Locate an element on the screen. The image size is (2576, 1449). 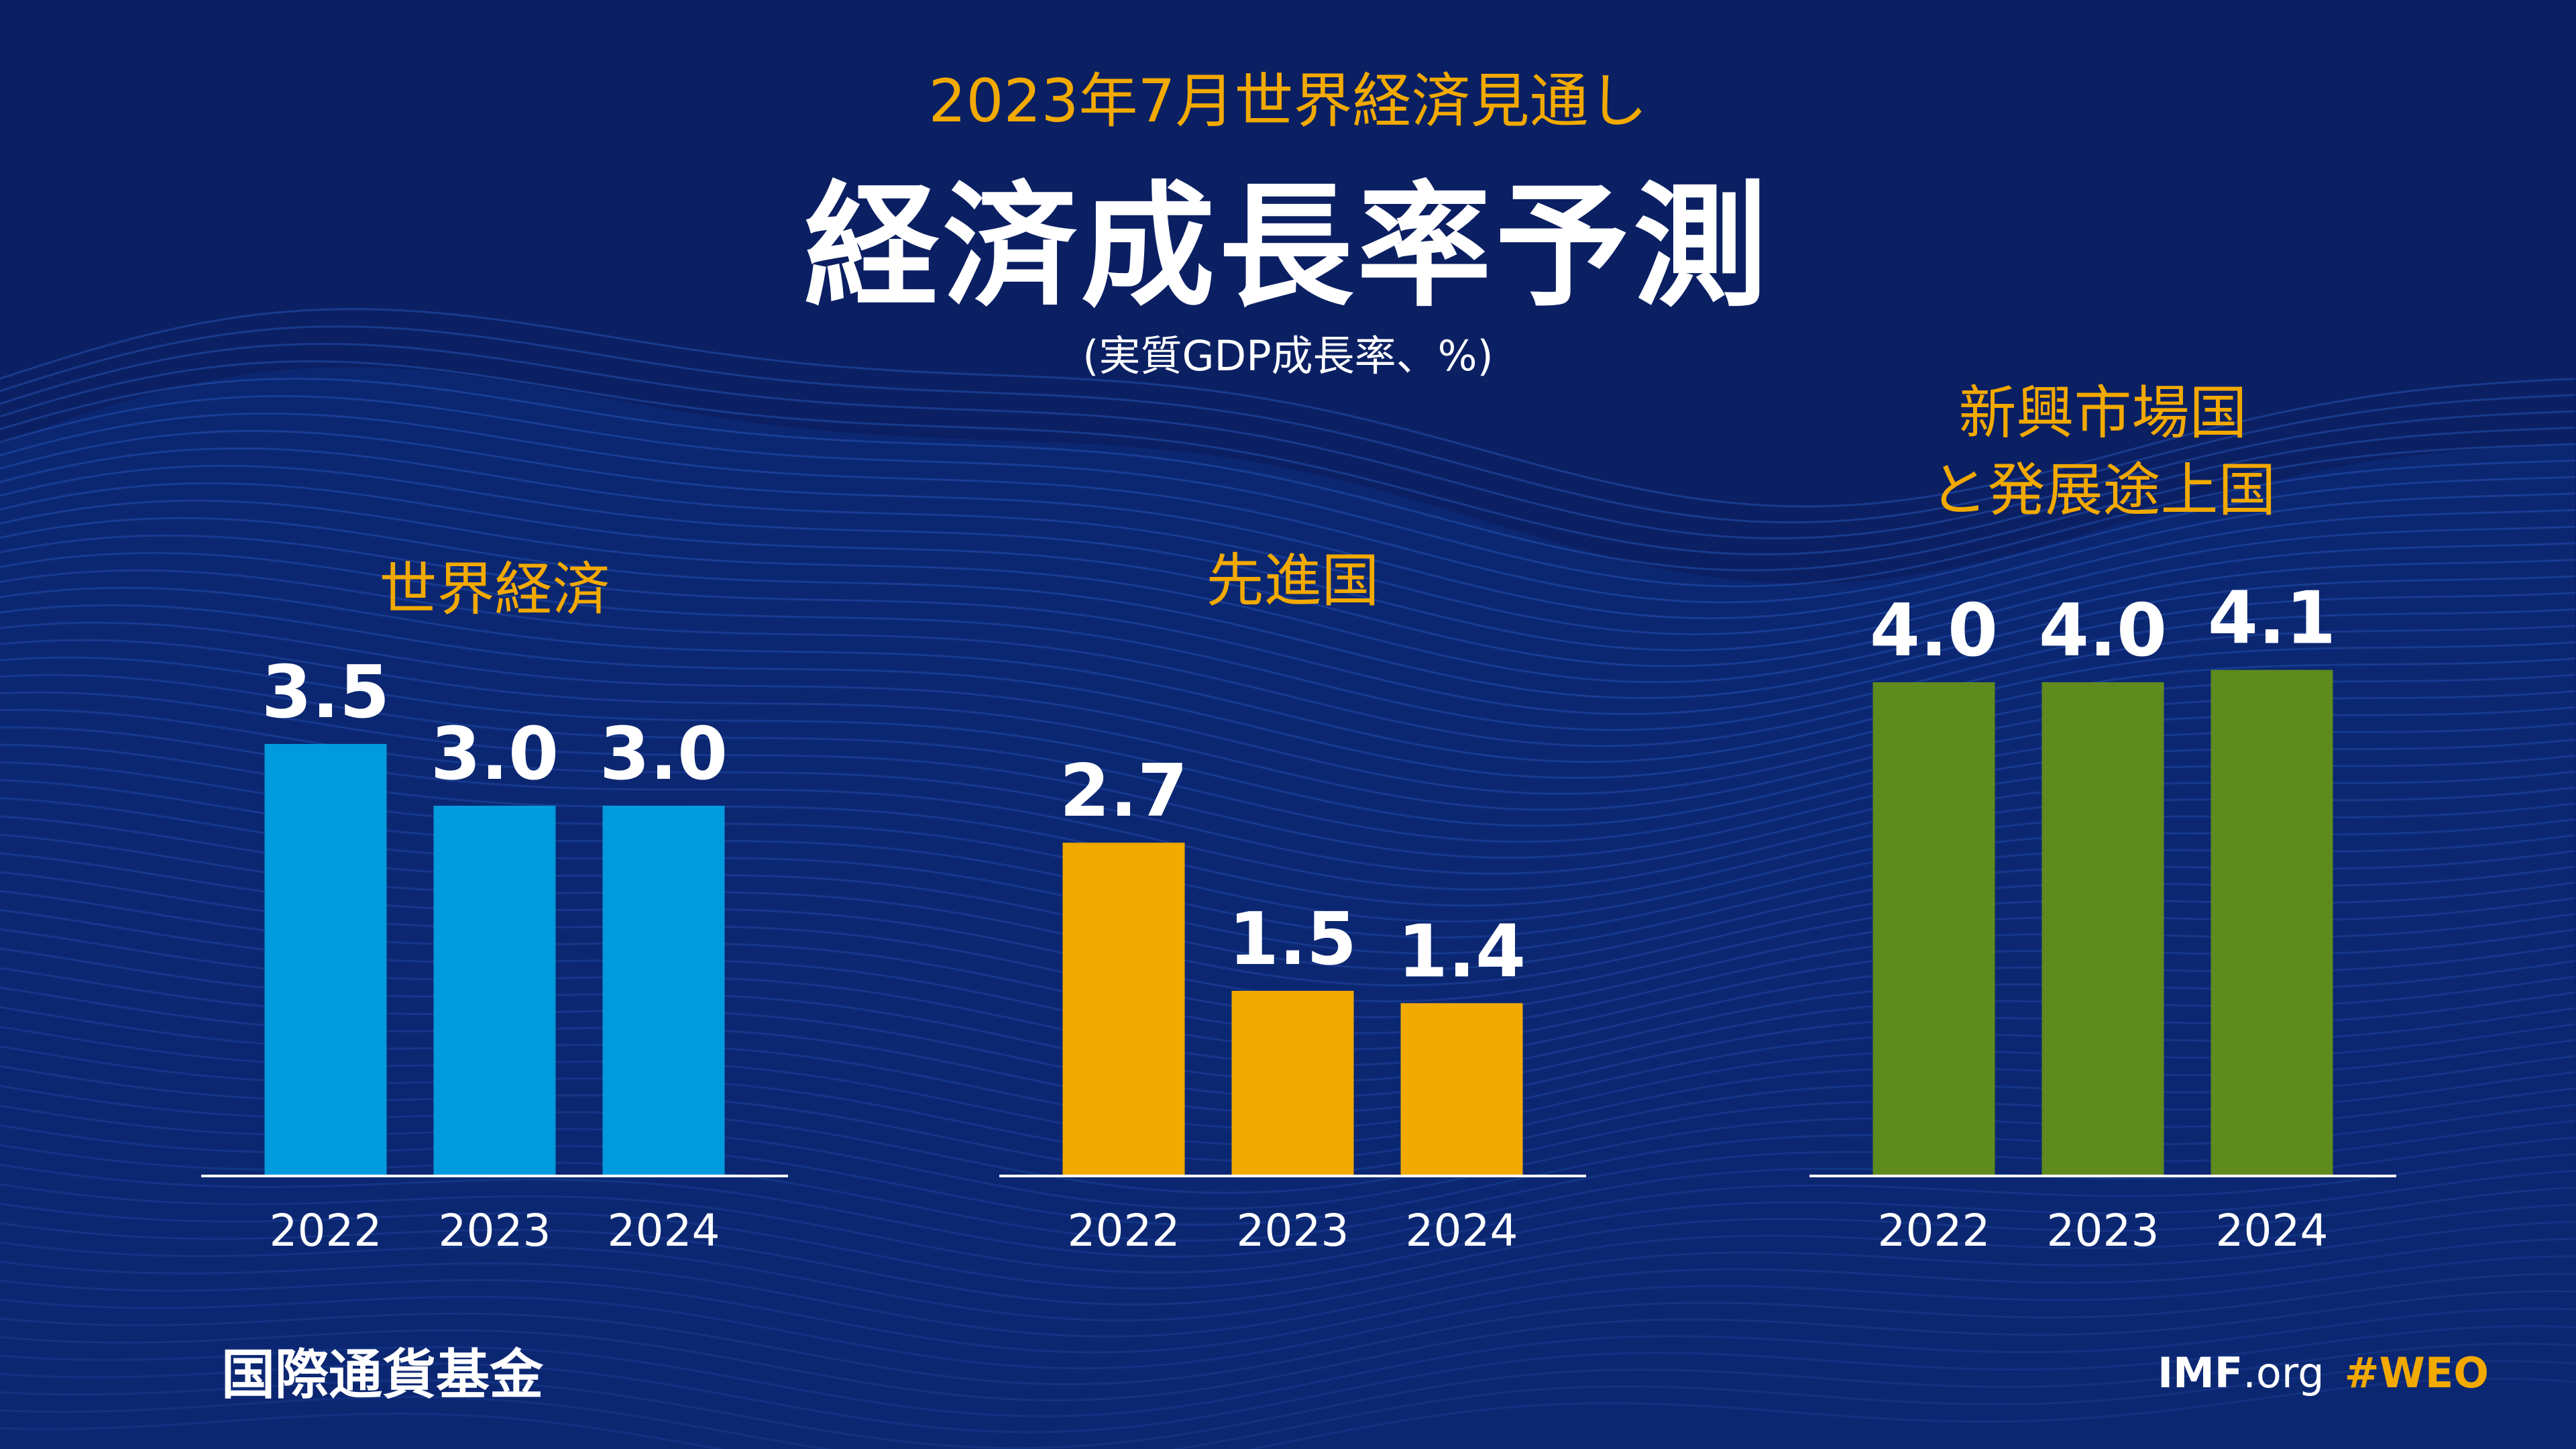
chart-panel-2: 先進国 2.7 2022 1.5 2023 1.4 2024 is located at coordinates (1292, 901).